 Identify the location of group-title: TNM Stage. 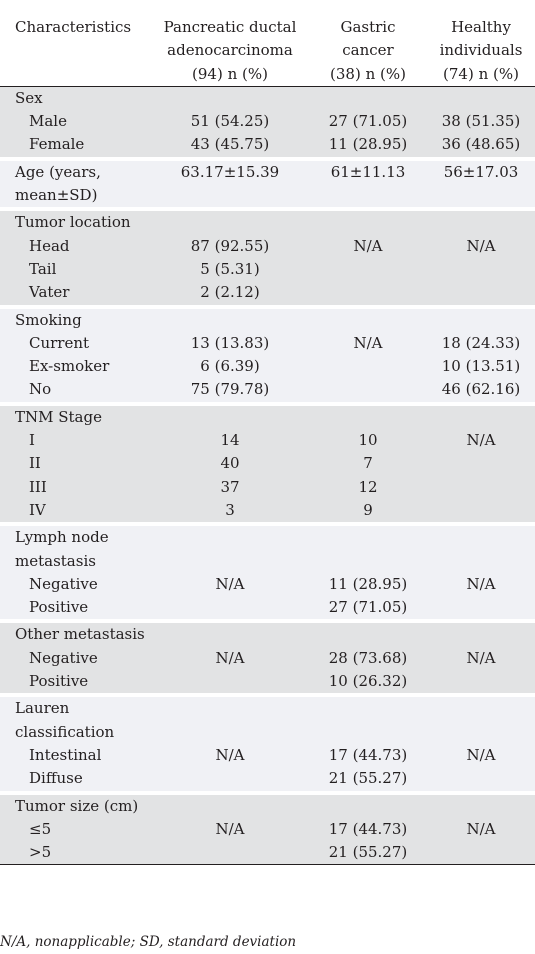
(58, 416).